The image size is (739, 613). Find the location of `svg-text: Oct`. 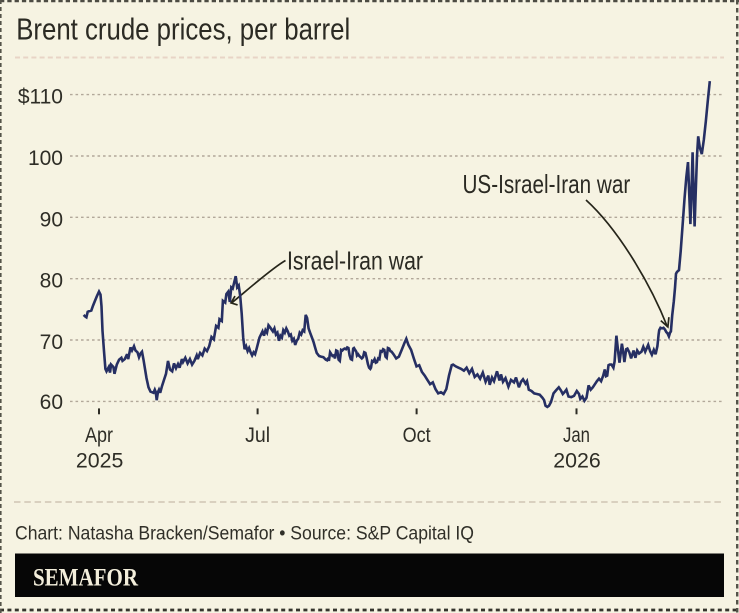

svg-text: Oct is located at coordinates (417, 435).